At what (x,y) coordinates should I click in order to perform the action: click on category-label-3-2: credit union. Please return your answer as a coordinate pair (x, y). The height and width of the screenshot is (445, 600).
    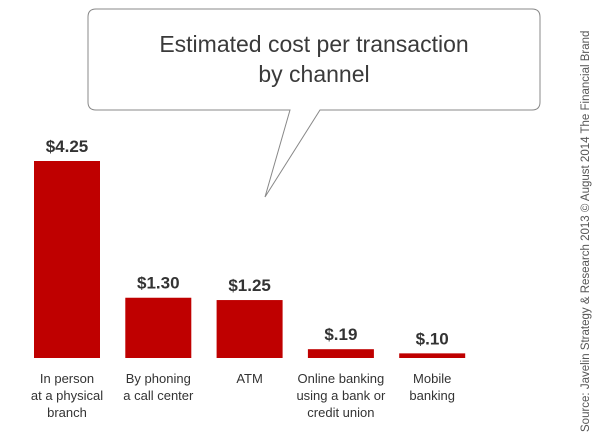
    Looking at the image, I should click on (340, 412).